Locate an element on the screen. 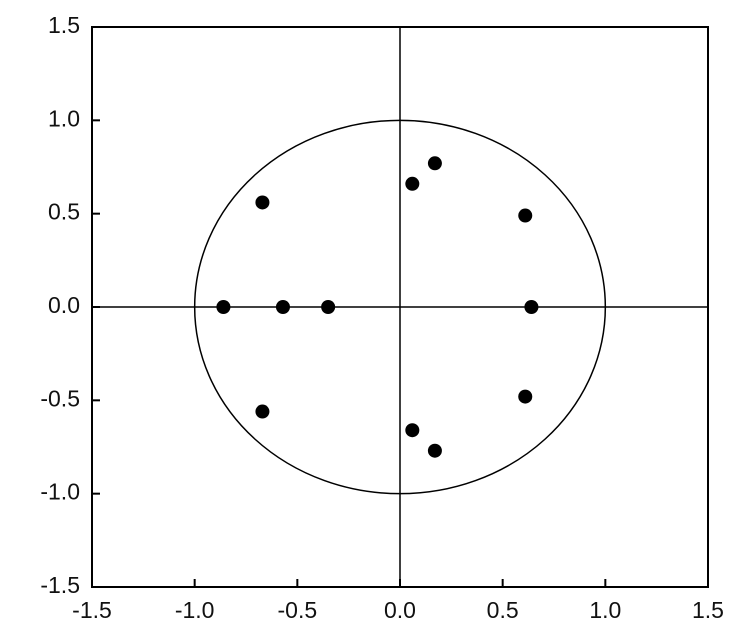 The height and width of the screenshot is (639, 732). y-tick-label: -0.5 is located at coordinates (60, 398).